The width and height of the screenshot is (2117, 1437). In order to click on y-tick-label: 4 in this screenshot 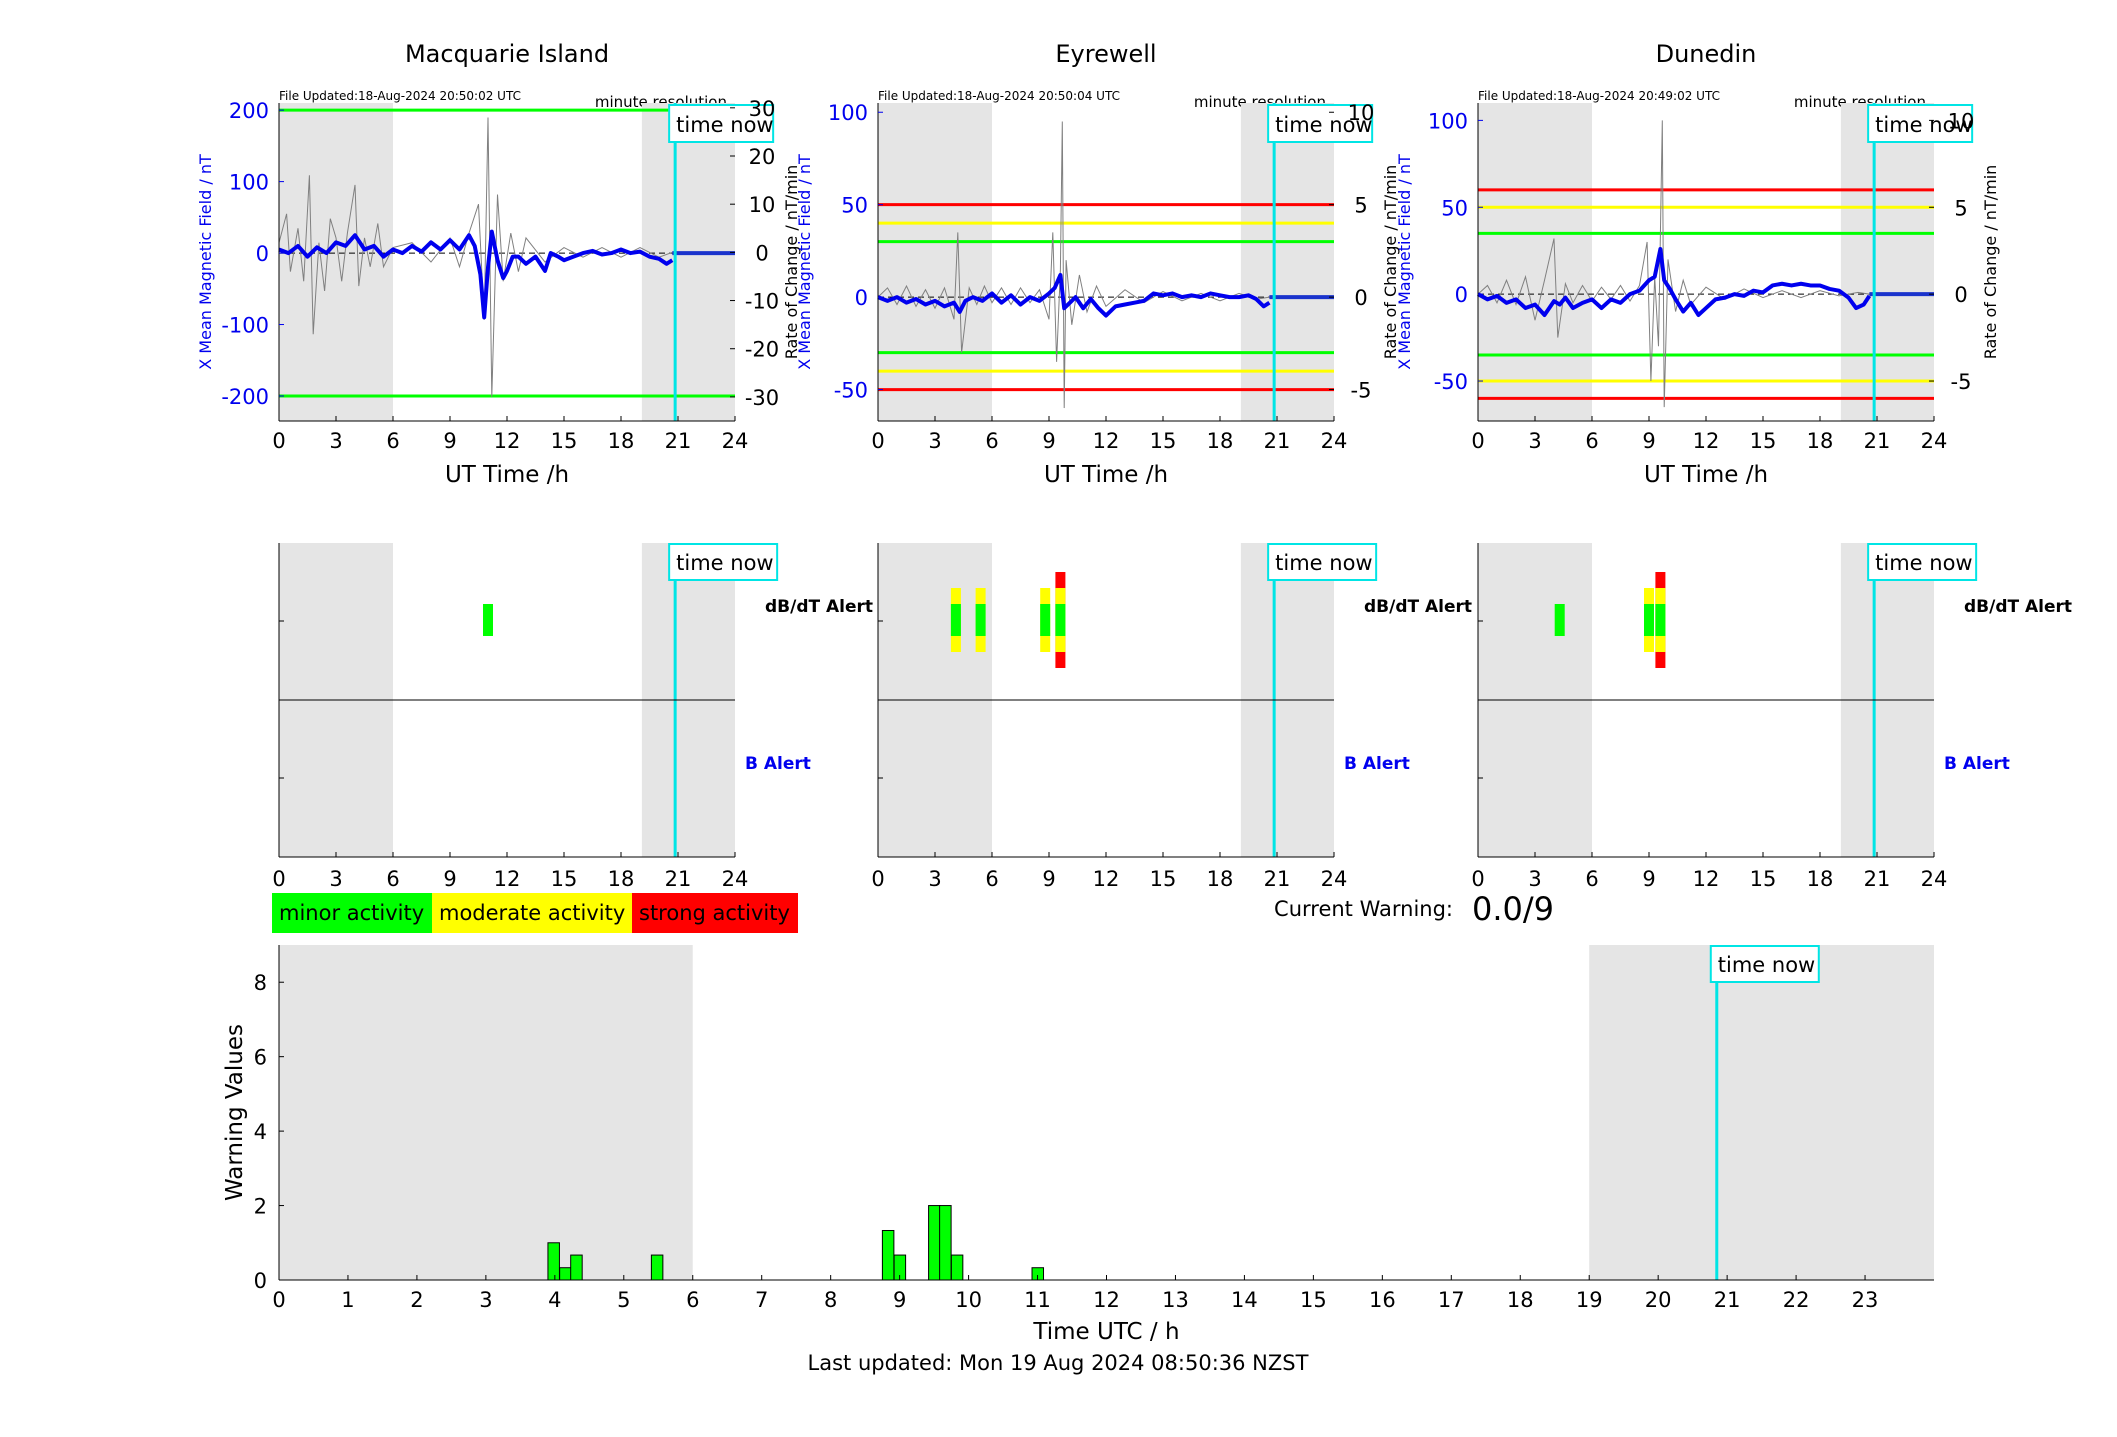, I will do `click(260, 1132)`.